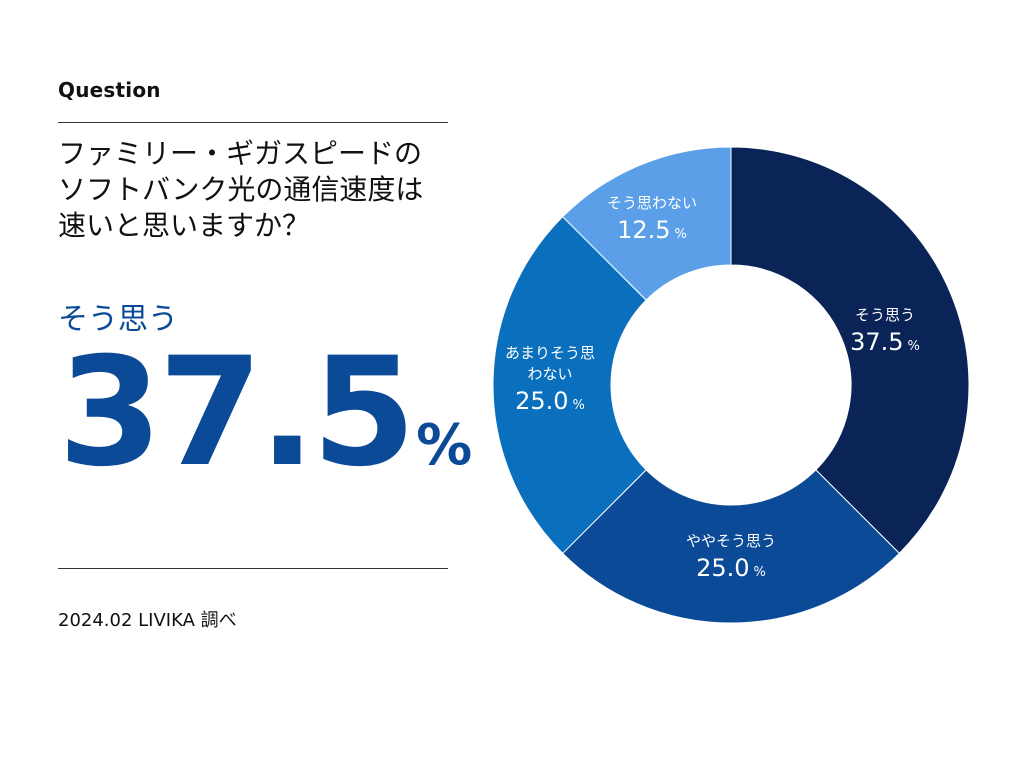  I want to click on slice-category-label: そう思わない, so click(652, 203).